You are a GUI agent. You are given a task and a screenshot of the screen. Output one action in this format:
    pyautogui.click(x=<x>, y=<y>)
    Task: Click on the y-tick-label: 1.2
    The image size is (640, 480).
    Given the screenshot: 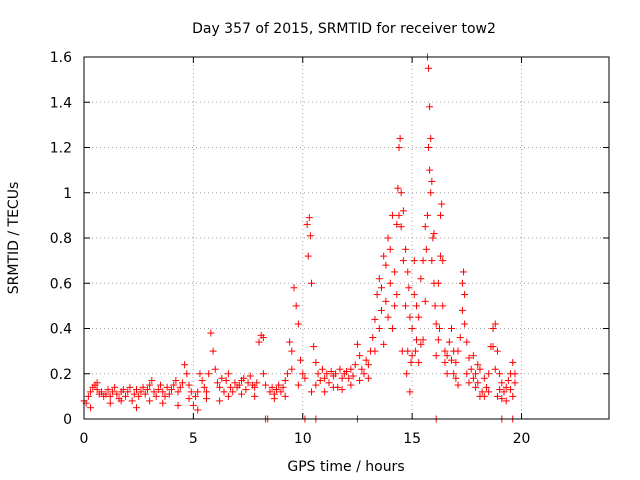 What is the action you would take?
    pyautogui.click(x=61, y=149)
    